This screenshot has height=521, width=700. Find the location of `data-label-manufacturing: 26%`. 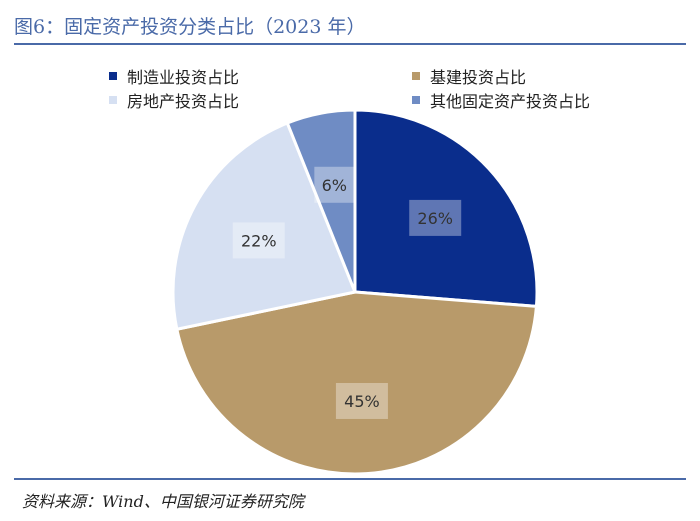

data-label-manufacturing: 26% is located at coordinates (435, 218).